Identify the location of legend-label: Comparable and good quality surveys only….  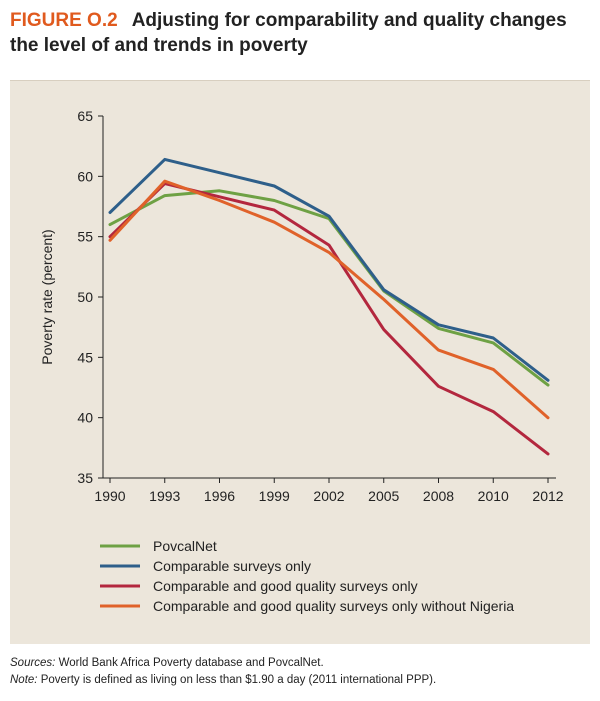
(333, 606).